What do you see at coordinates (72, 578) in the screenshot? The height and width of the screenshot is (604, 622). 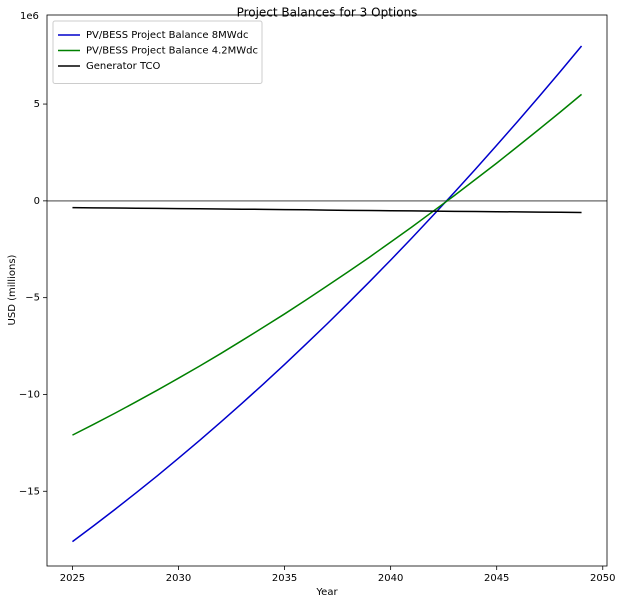 I see `x-tick-label: 2025` at bounding box center [72, 578].